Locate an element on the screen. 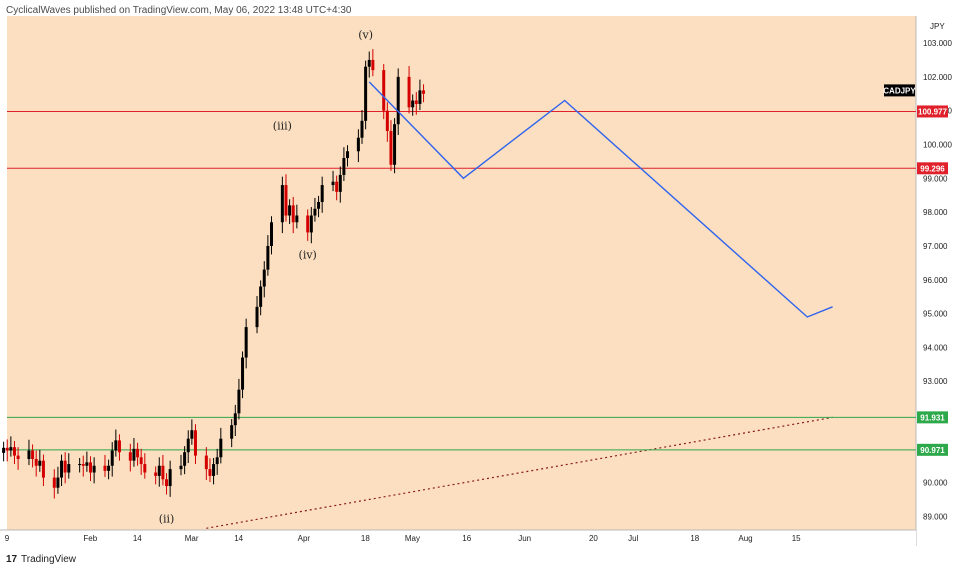  x-tick-label: 16 is located at coordinates (466, 538).